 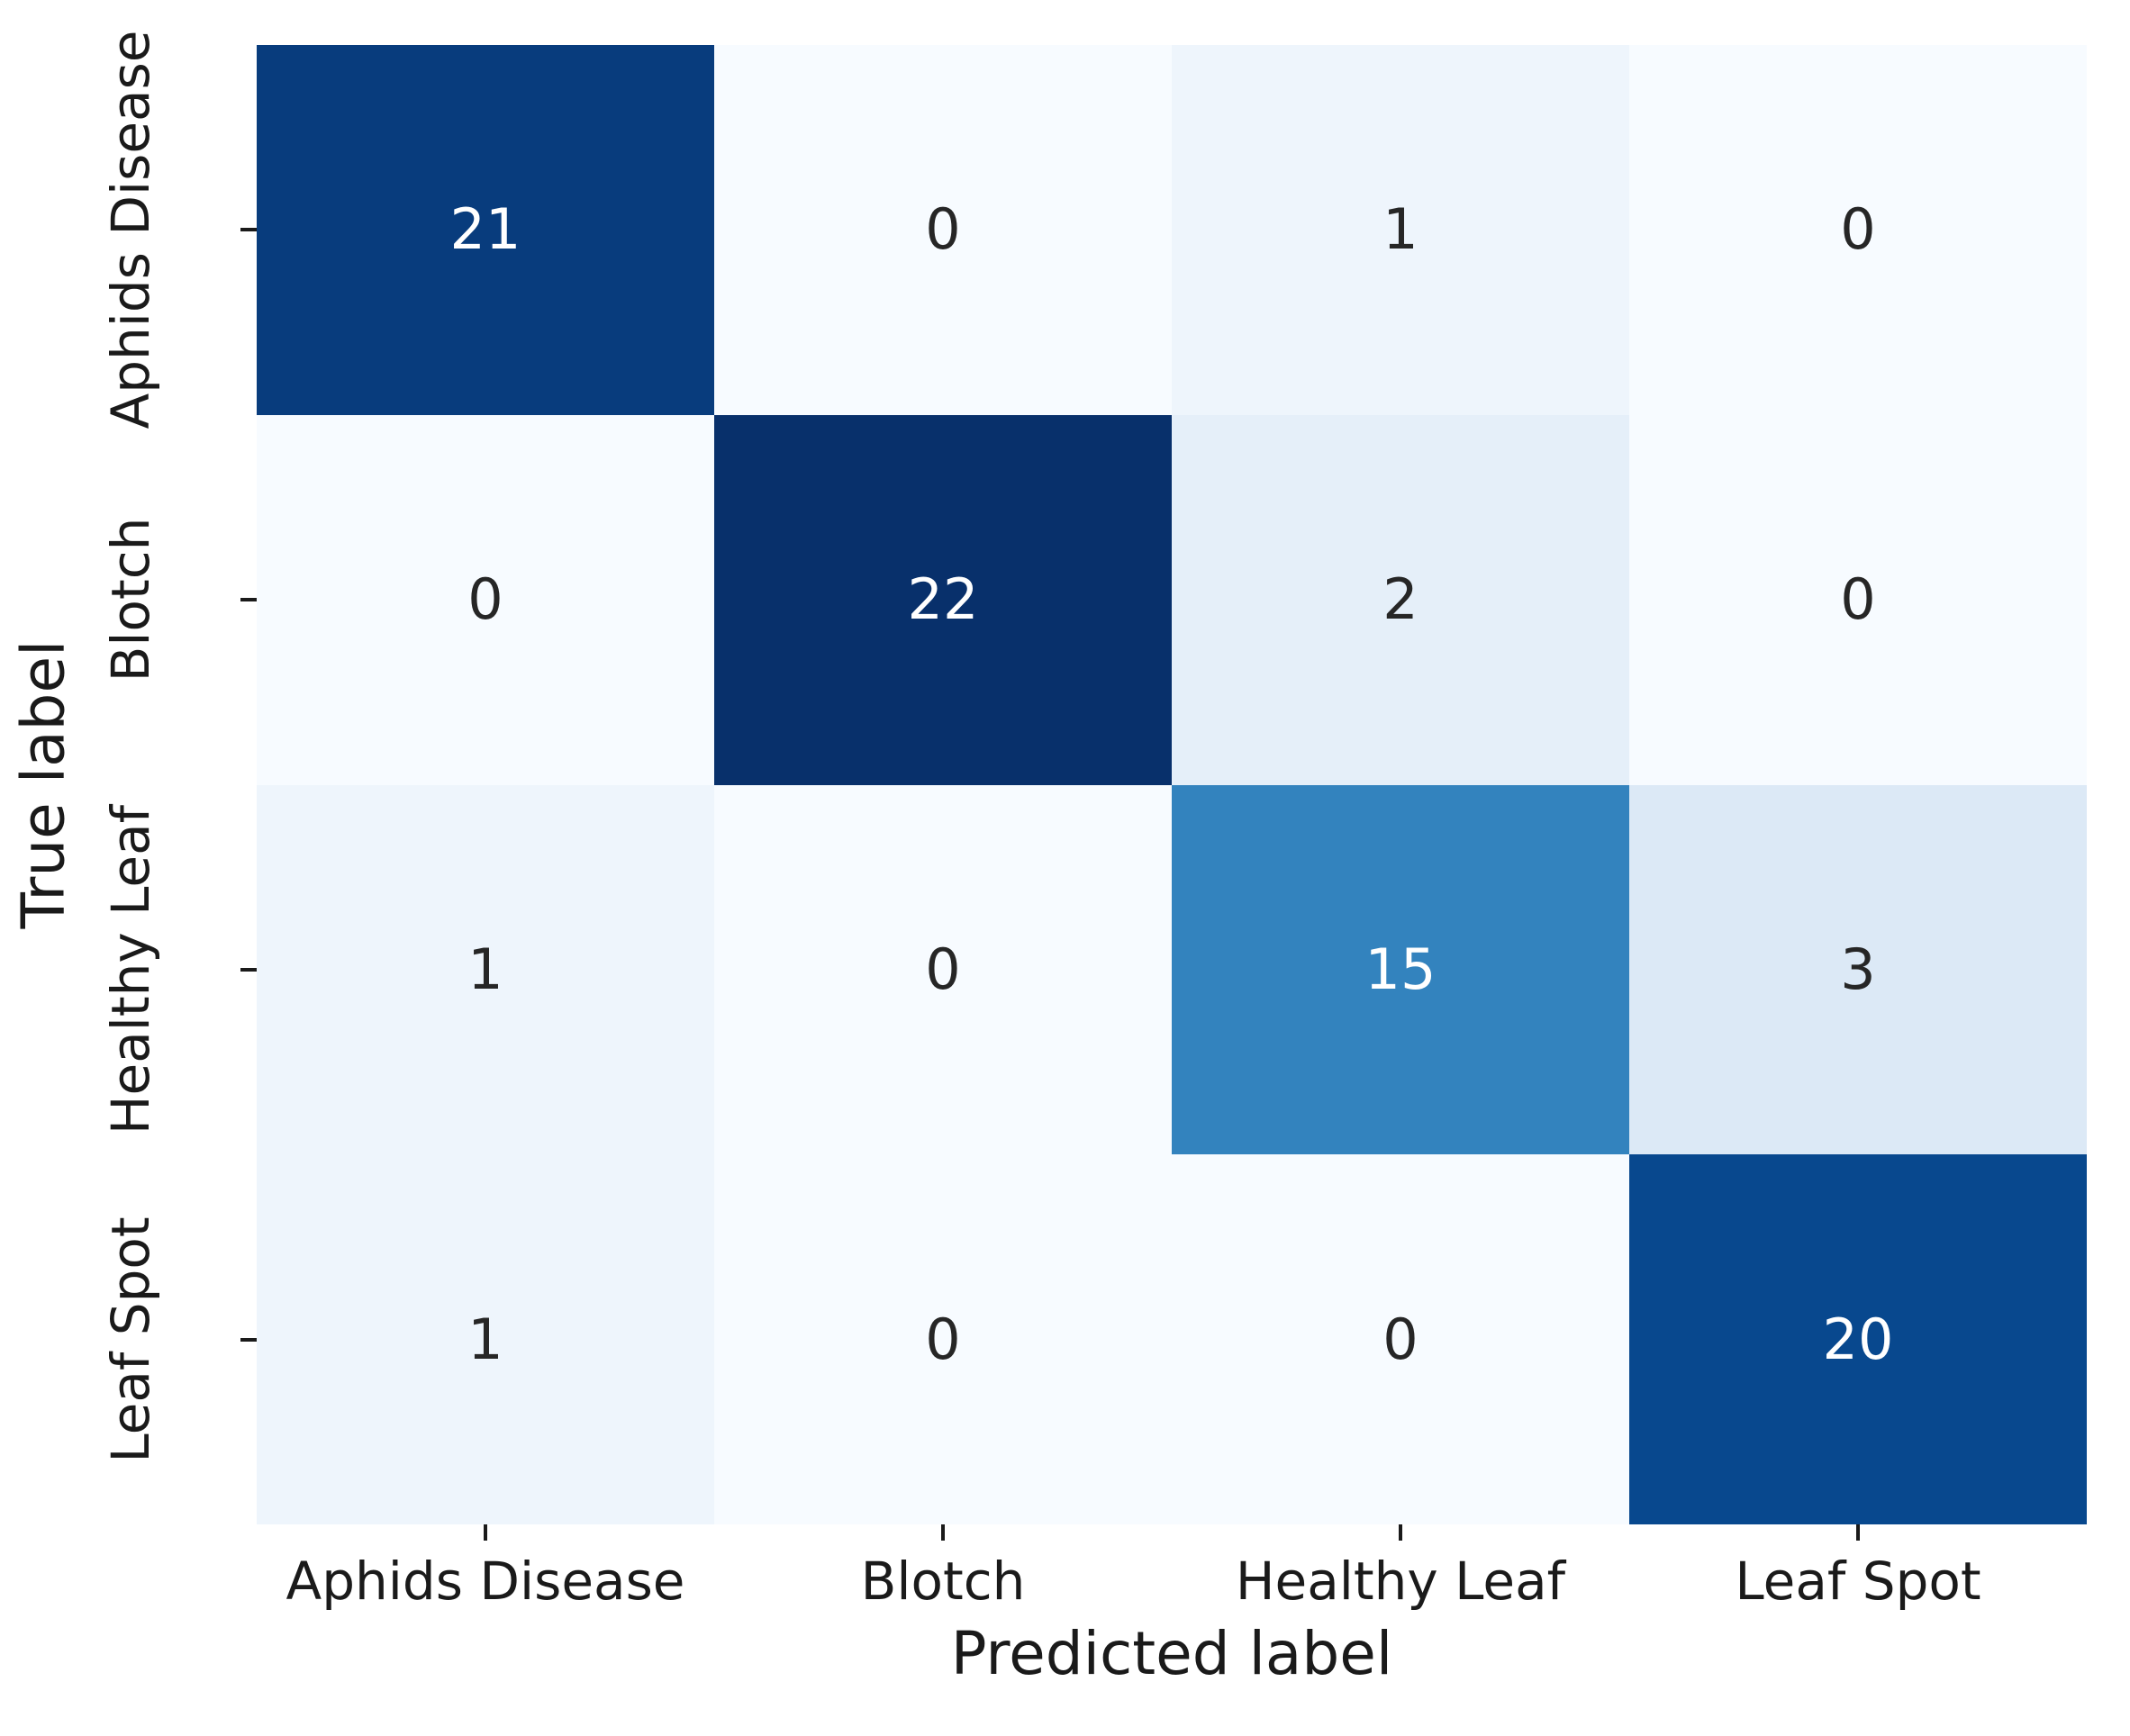 I want to click on cell-value: 21, so click(x=485, y=229).